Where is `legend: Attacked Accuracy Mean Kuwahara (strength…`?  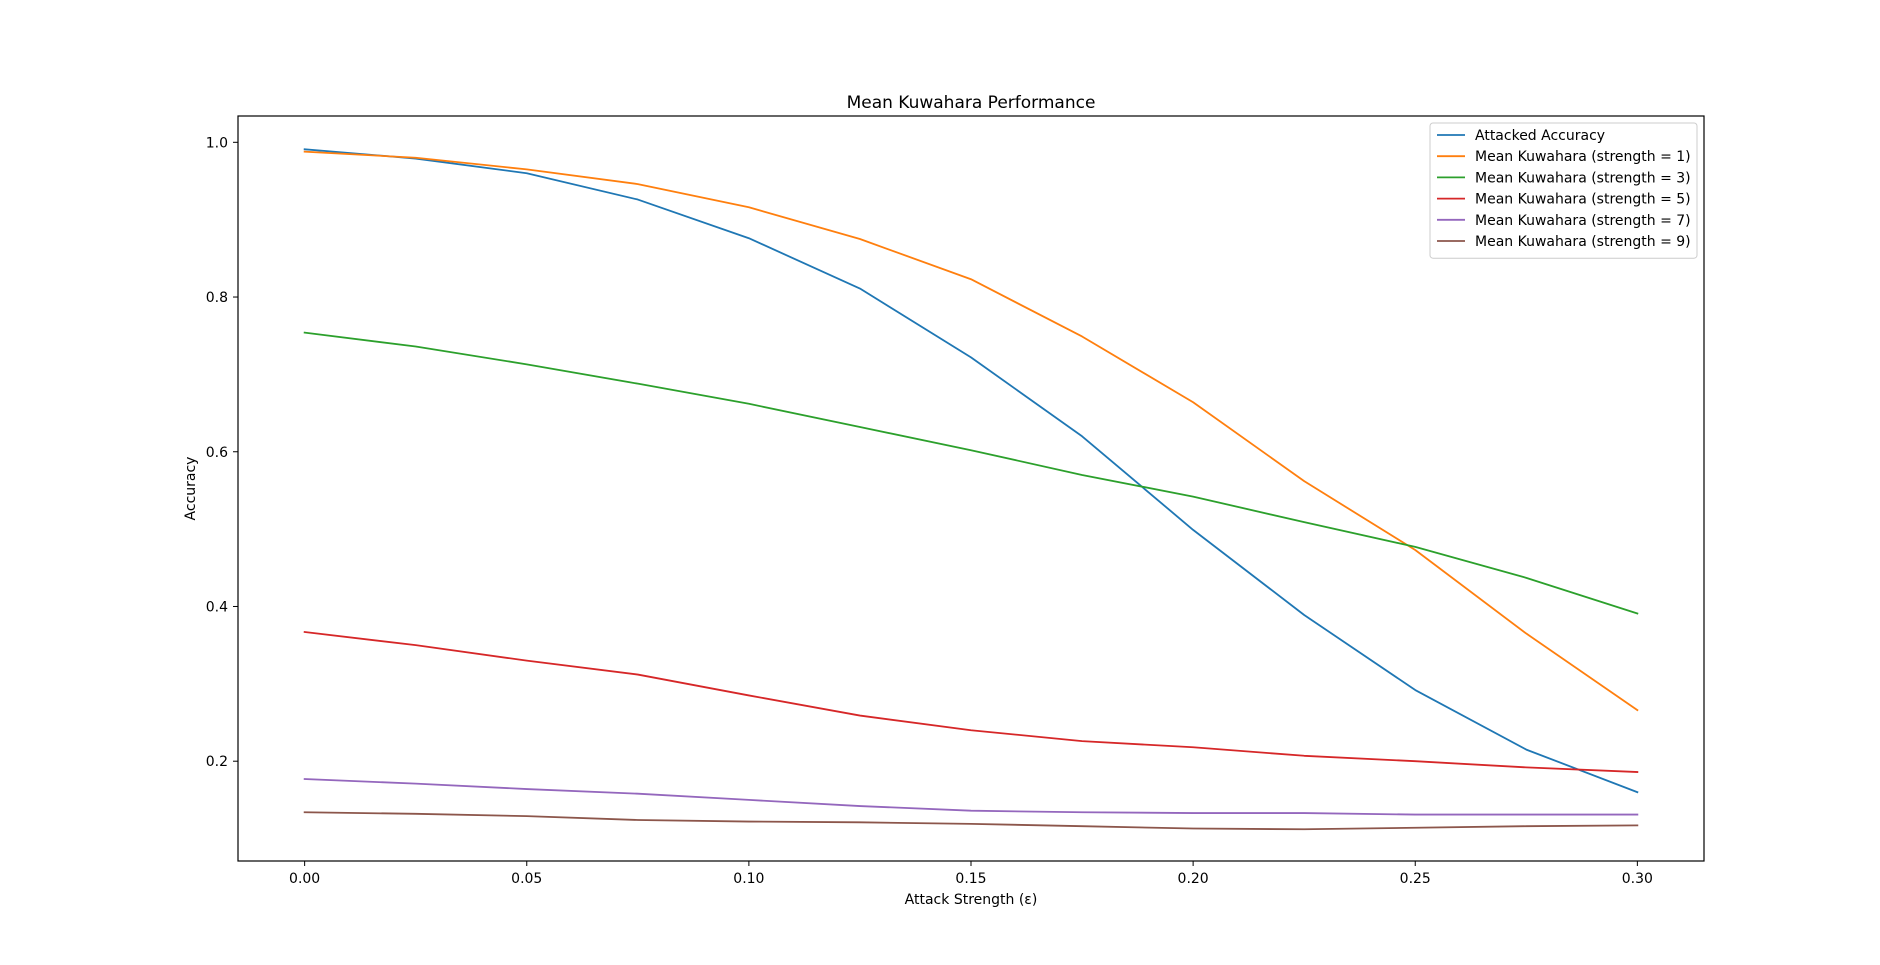
legend: Attacked Accuracy Mean Kuwahara (strength… is located at coordinates (1563, 190).